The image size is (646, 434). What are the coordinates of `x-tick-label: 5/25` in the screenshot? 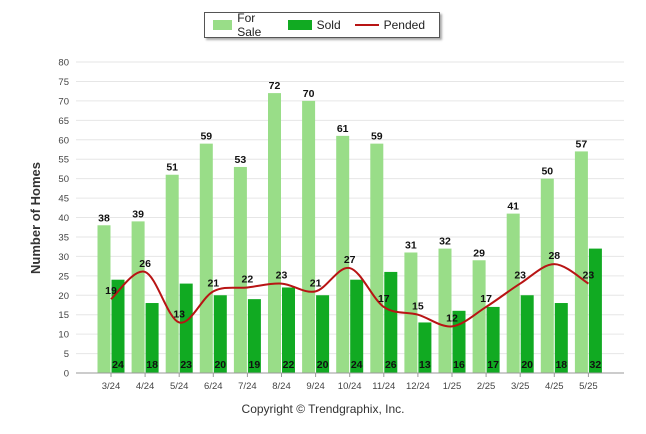 It's located at (588, 386).